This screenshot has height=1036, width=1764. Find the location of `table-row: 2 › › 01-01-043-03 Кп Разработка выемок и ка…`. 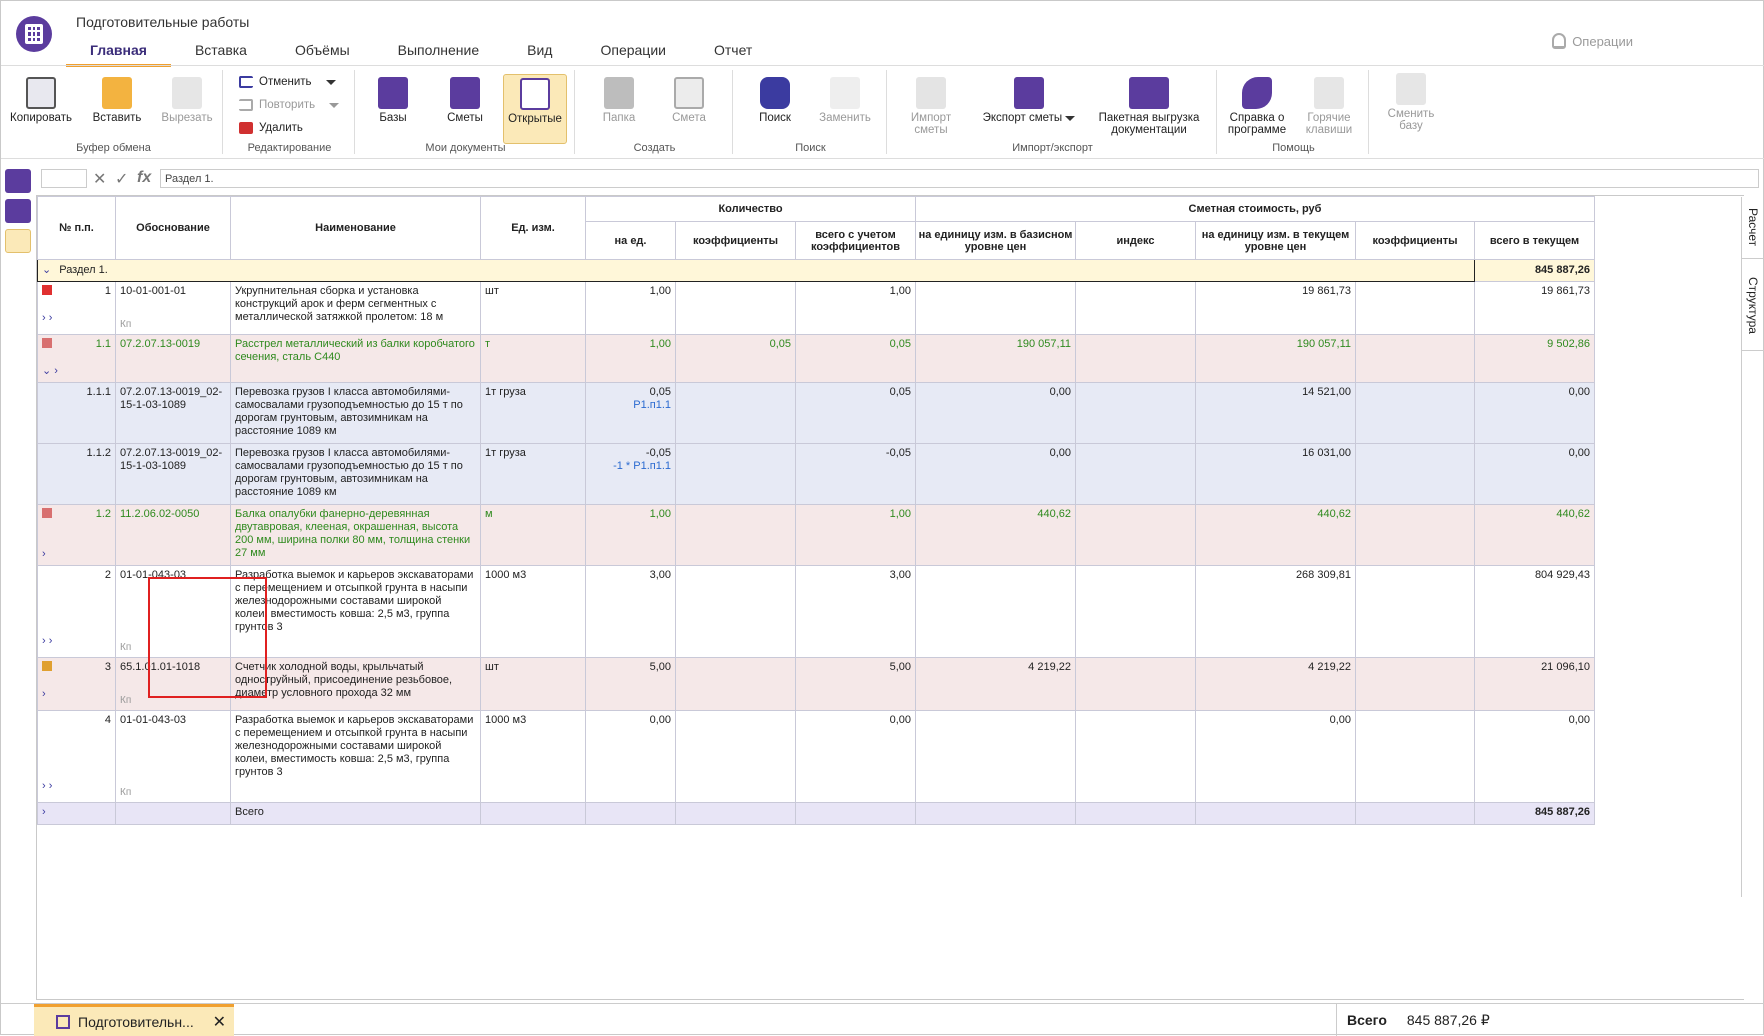

table-row: 2 › › 01-01-043-03 Кп Разработка выемок и ка… is located at coordinates (816, 611).